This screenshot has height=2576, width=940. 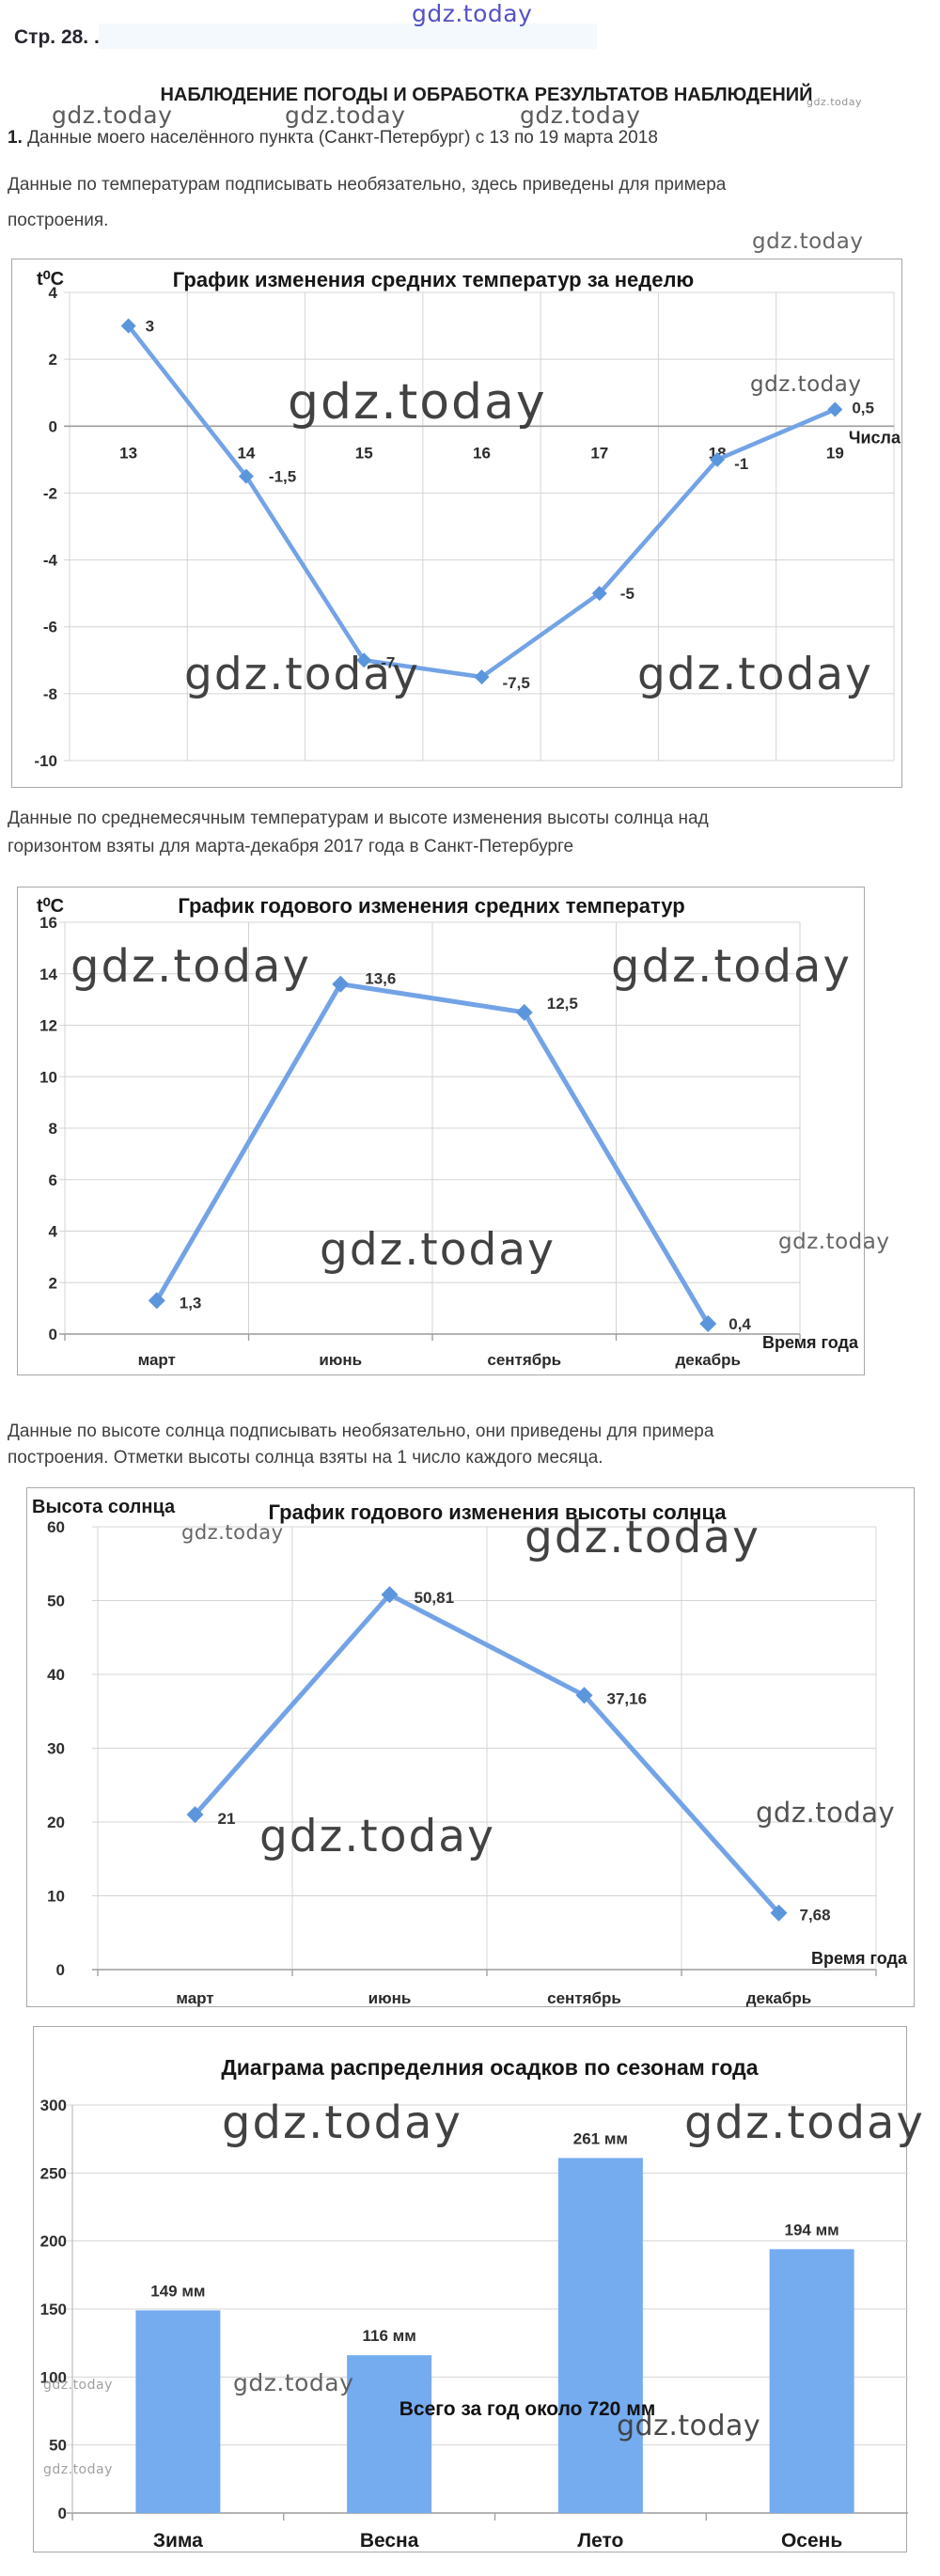 I want to click on y-tick-label: 250, so click(x=53, y=2173).